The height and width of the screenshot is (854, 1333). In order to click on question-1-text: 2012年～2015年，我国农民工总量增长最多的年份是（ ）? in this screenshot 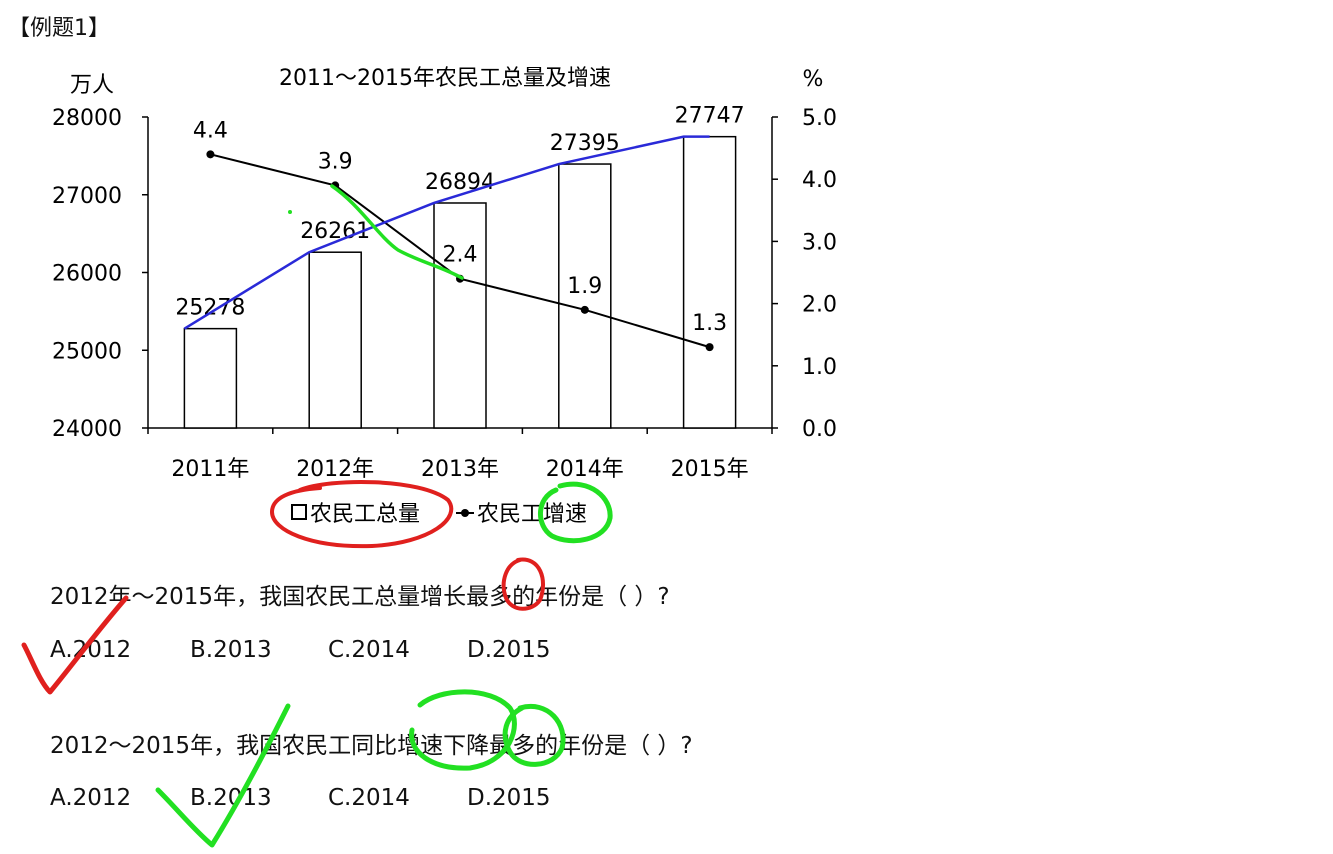, I will do `click(360, 597)`.